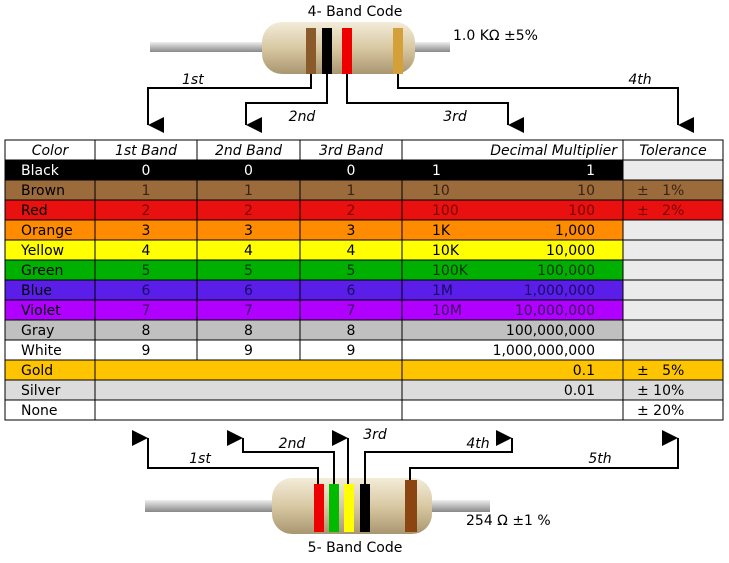  Describe the element at coordinates (47, 231) in the screenshot. I see `color-name: Orange` at that location.